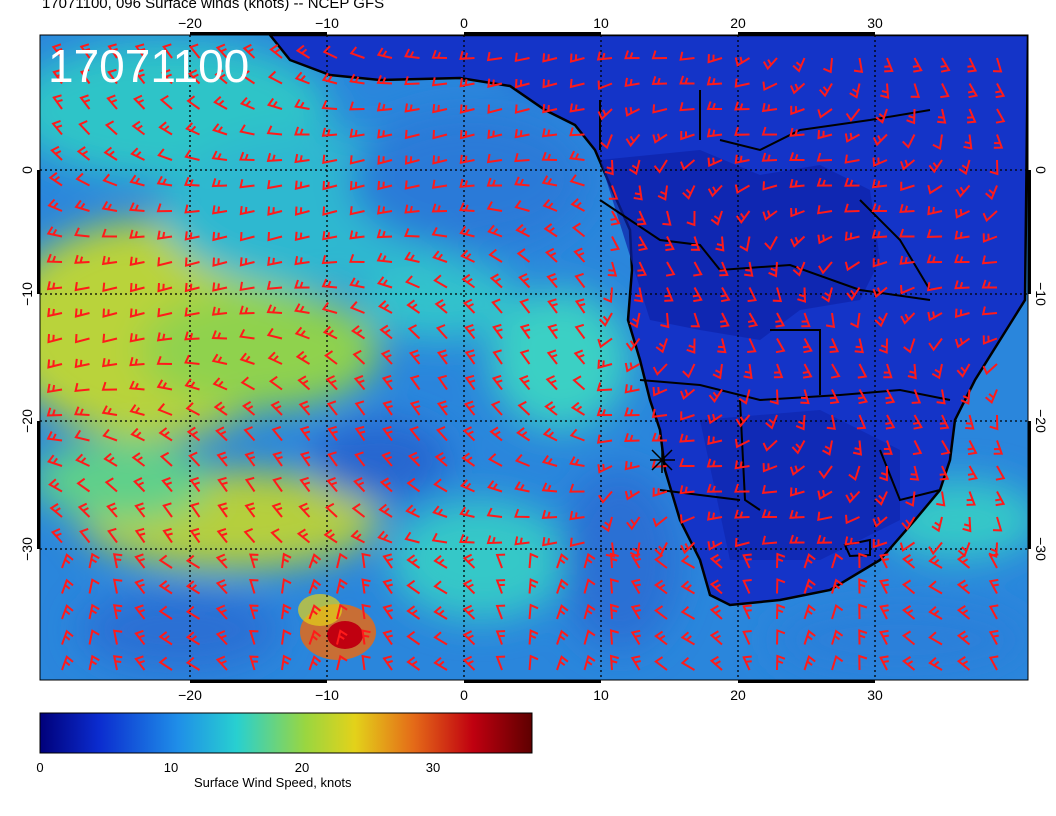  I want to click on lon-tick-bottom-4: 10, so click(601, 695).